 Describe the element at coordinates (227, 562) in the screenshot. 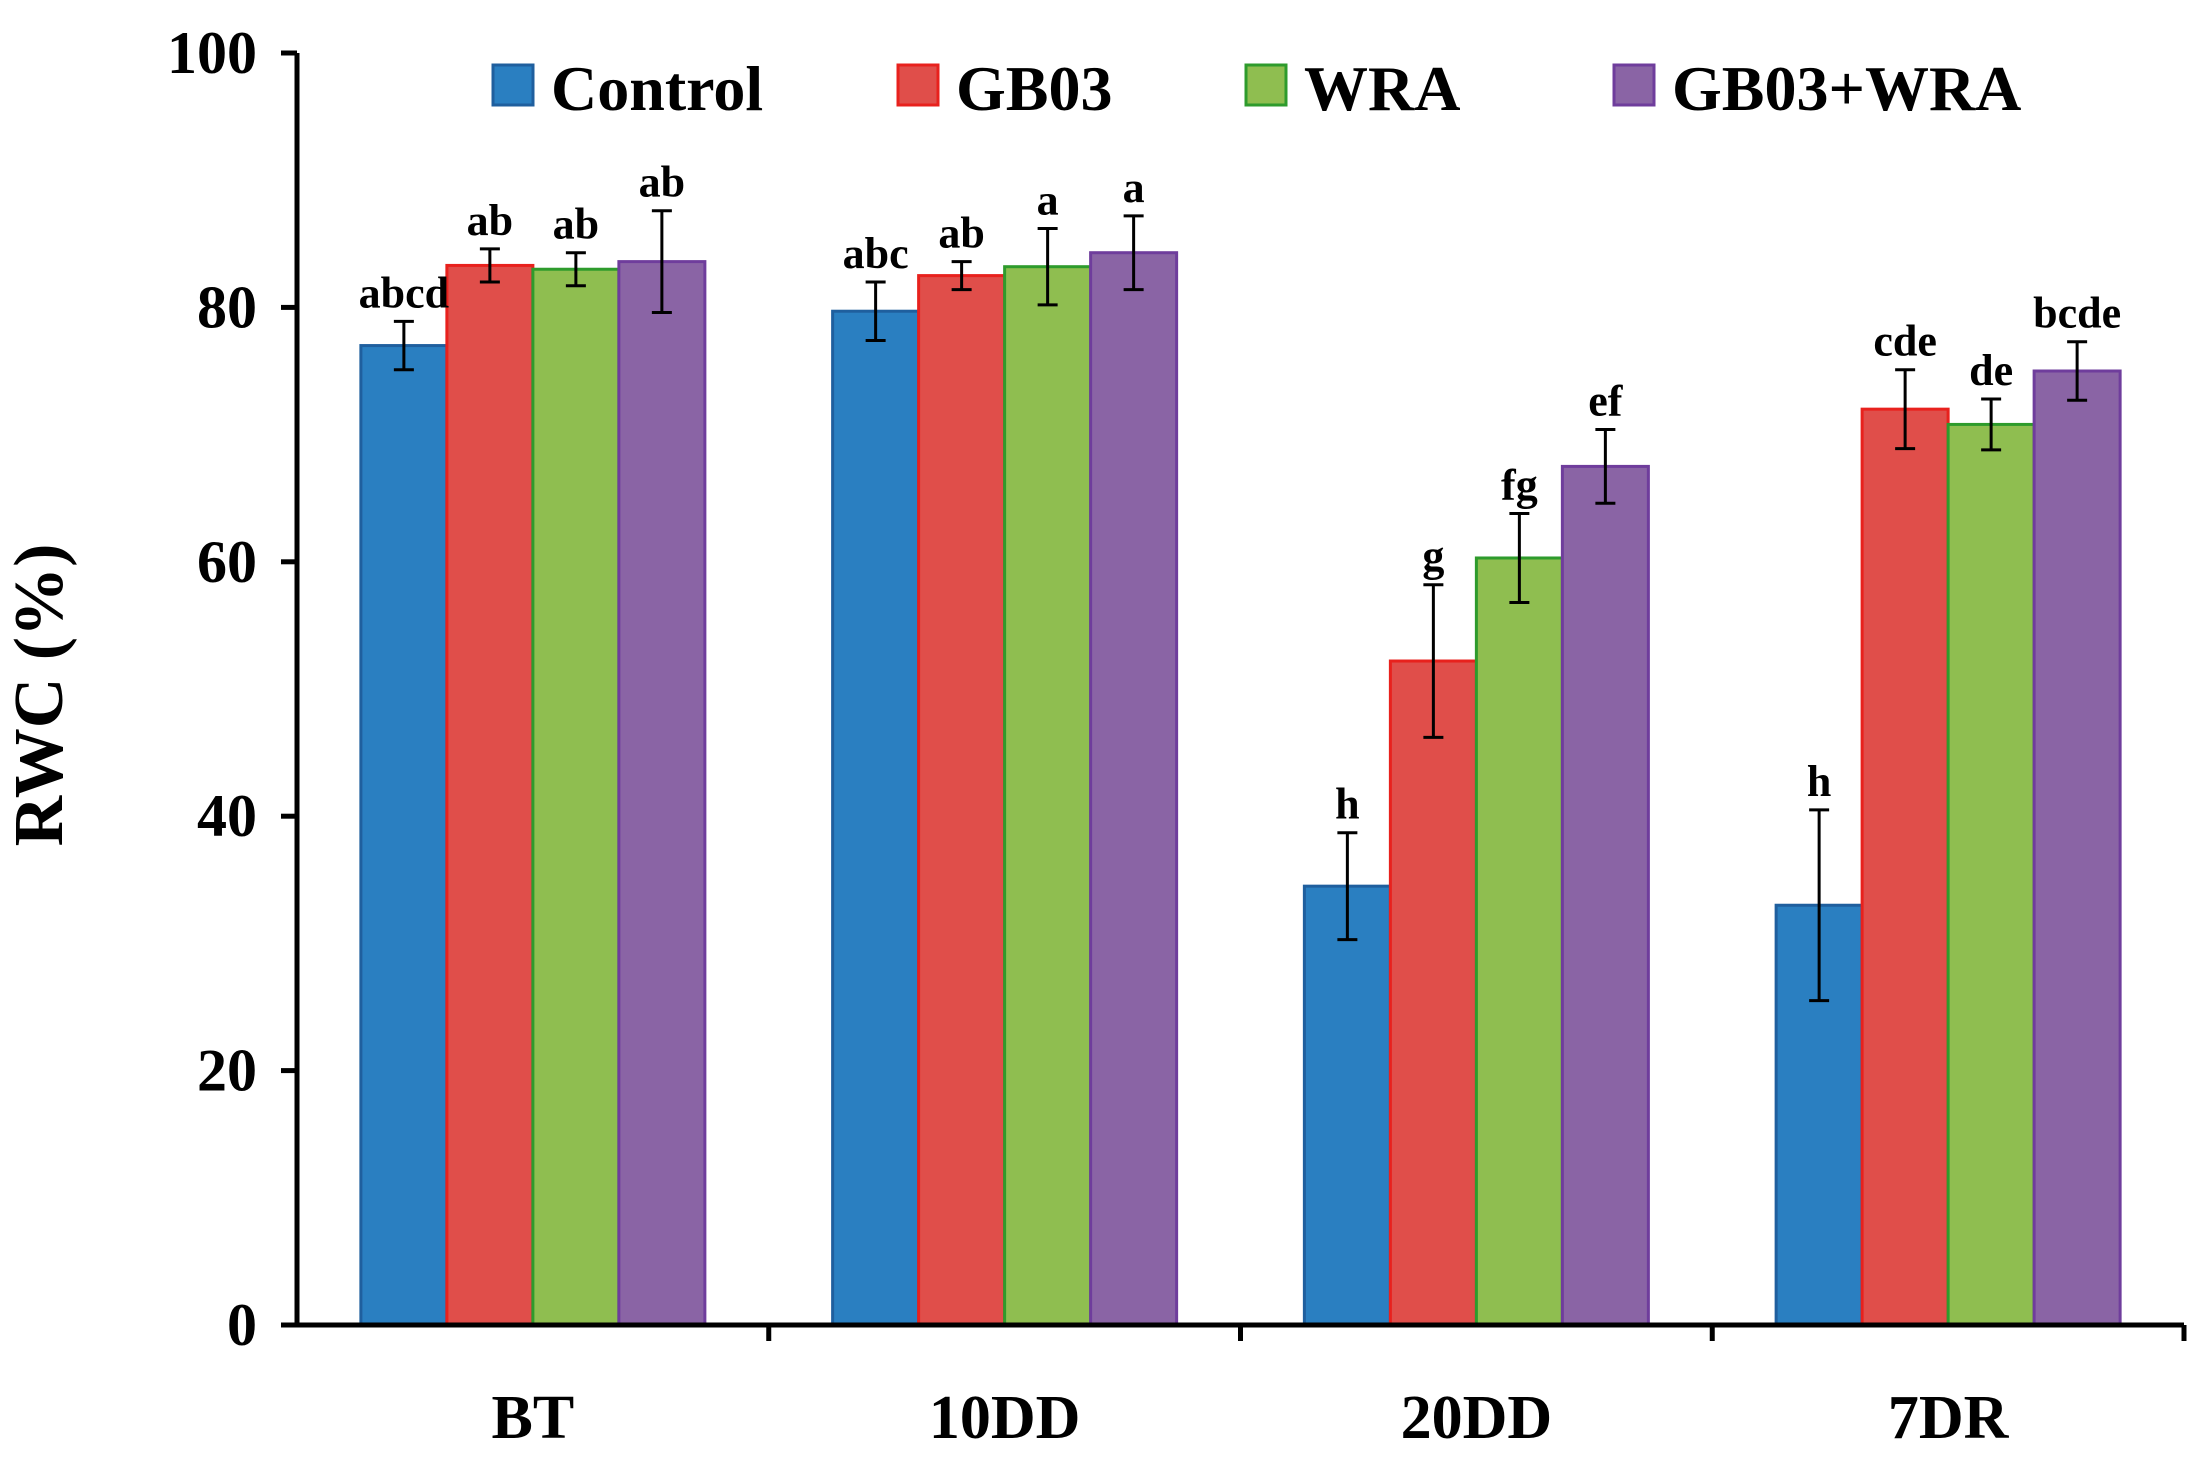

I see `y-tick-label: 60` at that location.